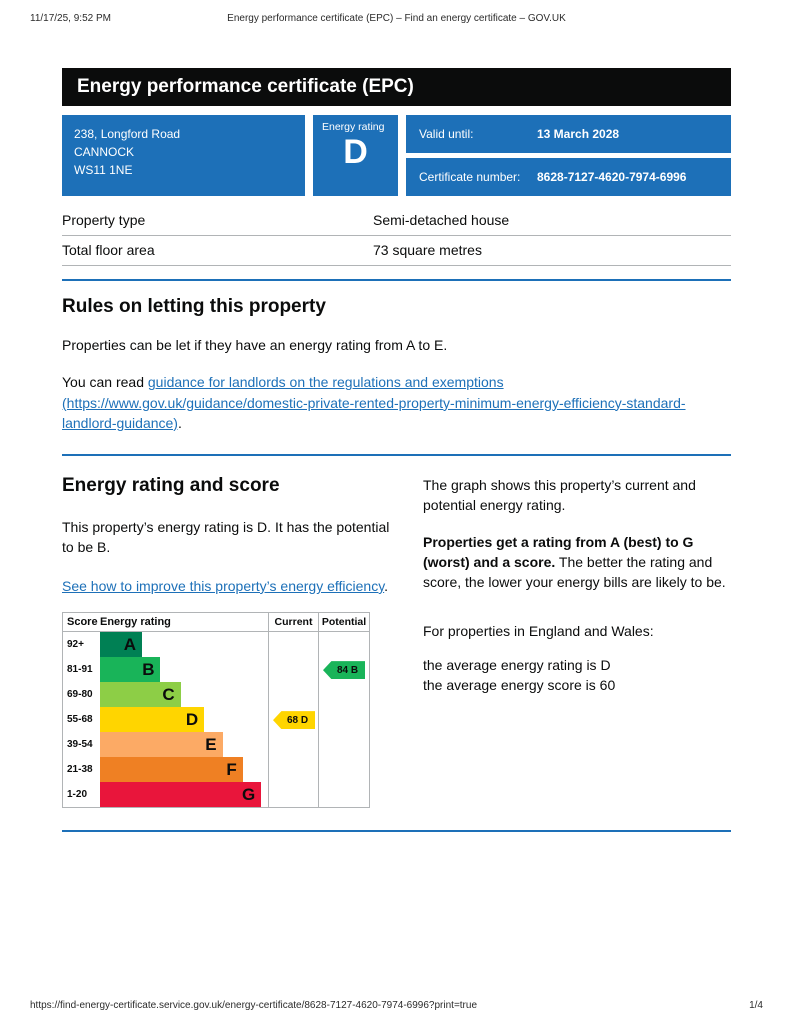 The height and width of the screenshot is (1024, 793). Describe the element at coordinates (121, 645) in the screenshot. I see `band-bar: A` at that location.